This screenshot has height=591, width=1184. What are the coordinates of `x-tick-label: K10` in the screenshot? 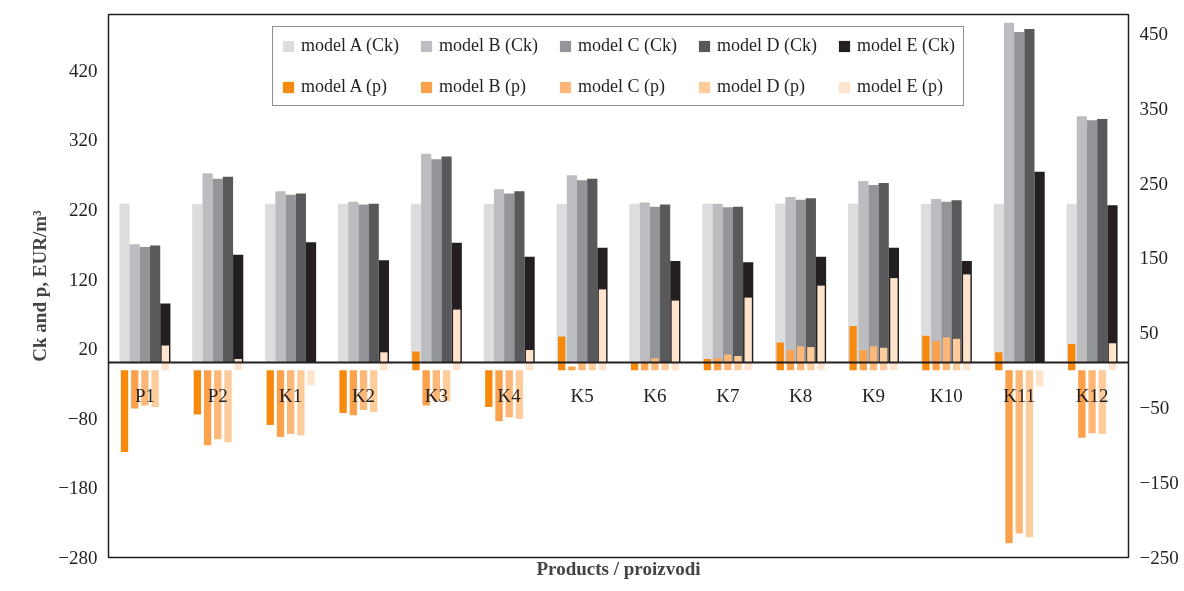 It's located at (946, 395).